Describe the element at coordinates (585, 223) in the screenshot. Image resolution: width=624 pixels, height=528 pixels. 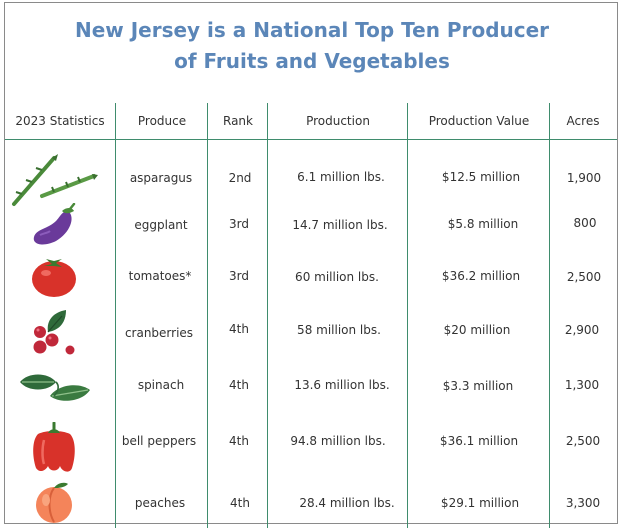
I see `cell-acres: 800` at that location.